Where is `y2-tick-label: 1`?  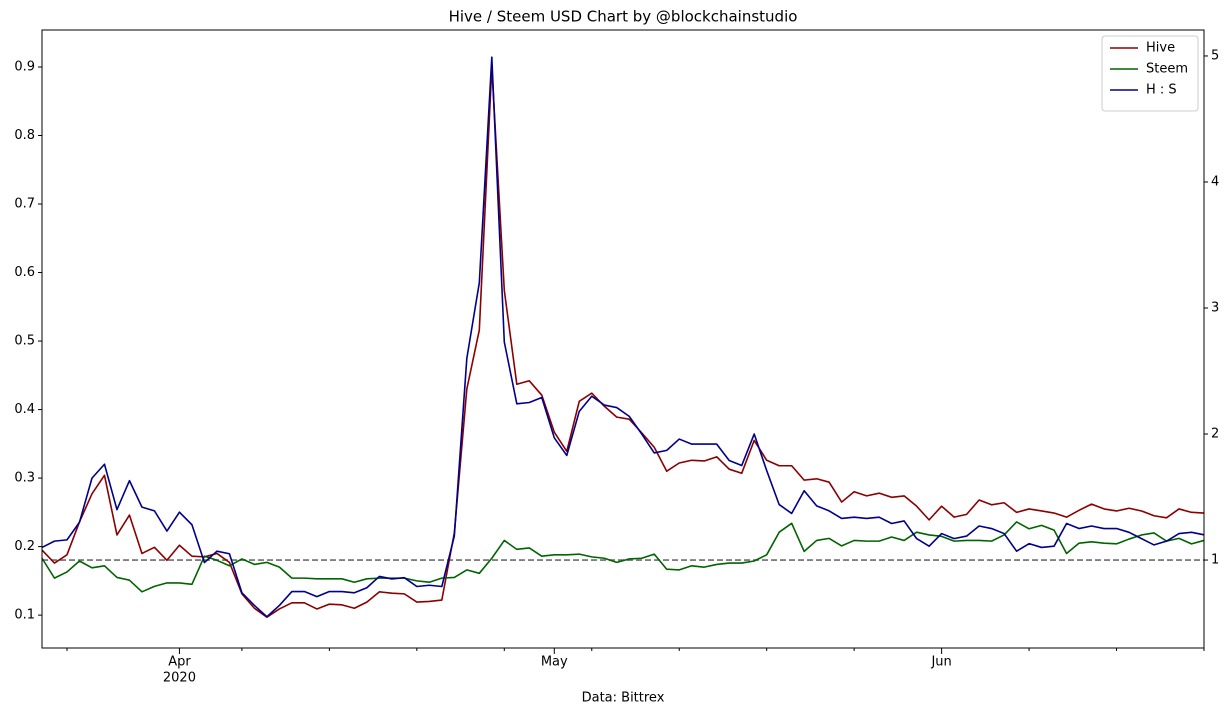 y2-tick-label: 1 is located at coordinates (1215, 560).